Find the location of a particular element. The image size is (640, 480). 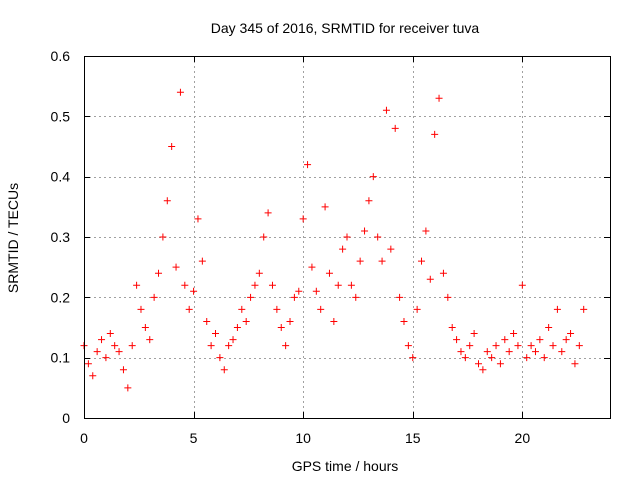

y-tick-label: 0.4 is located at coordinates (61, 177).